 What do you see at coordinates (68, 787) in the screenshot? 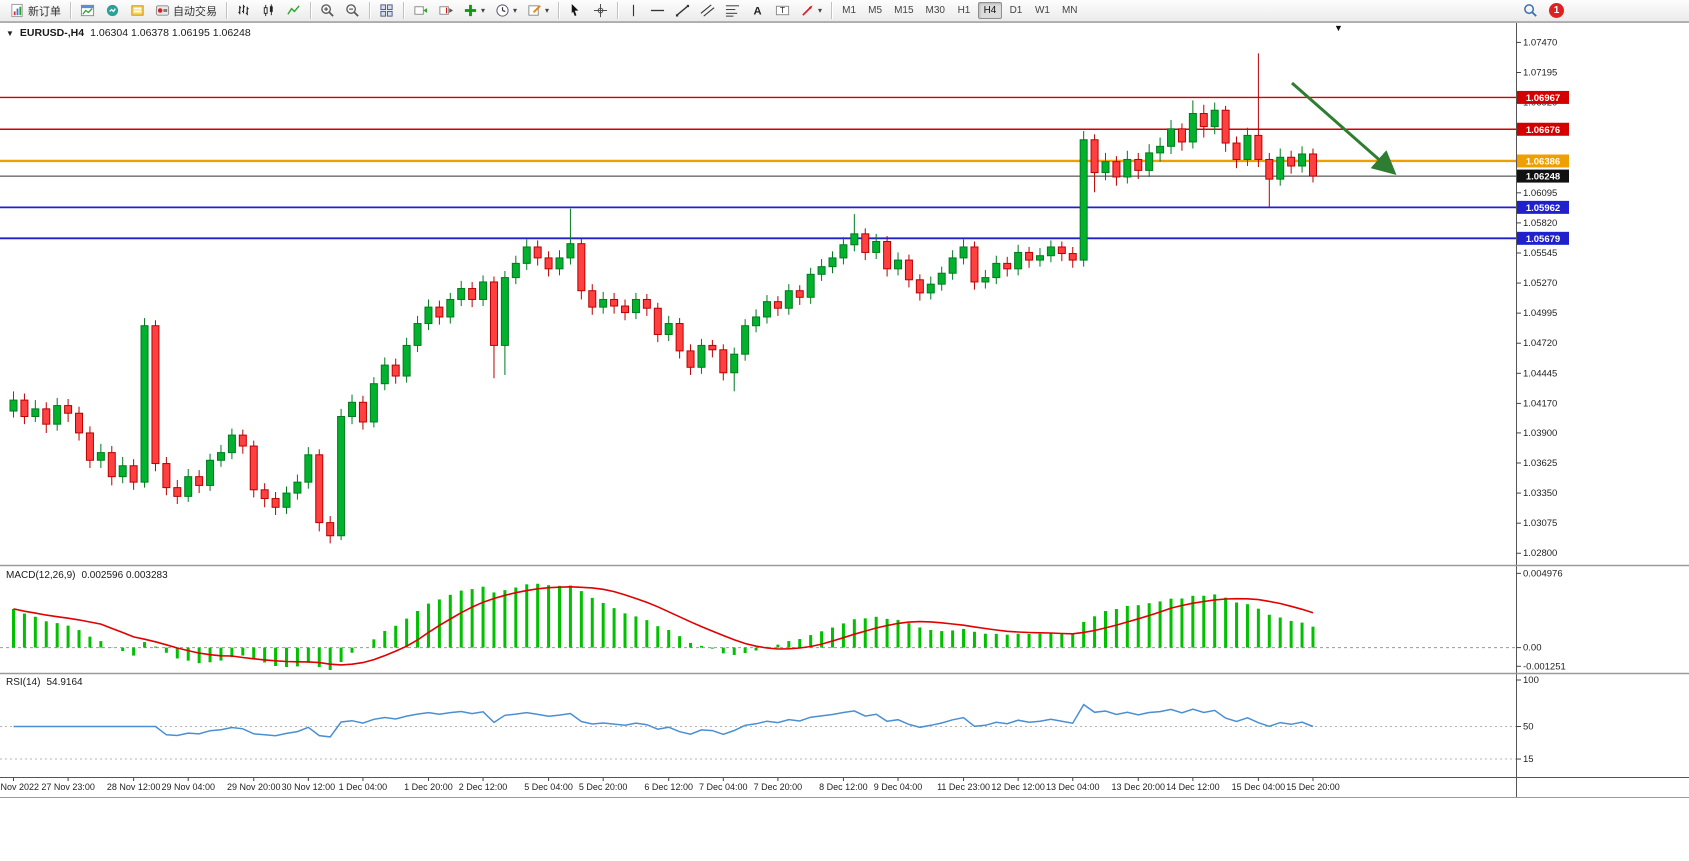
I see `svg-text: 27 Nov 23:00` at bounding box center [68, 787].